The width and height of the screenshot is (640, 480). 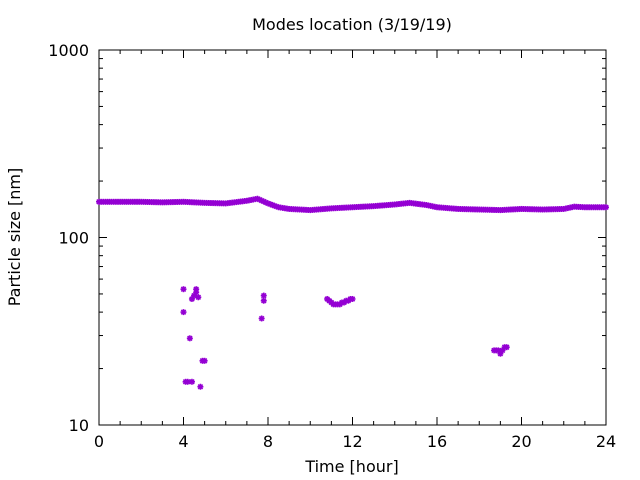 I want to click on y-tick-label: 1000, so click(x=68, y=50).